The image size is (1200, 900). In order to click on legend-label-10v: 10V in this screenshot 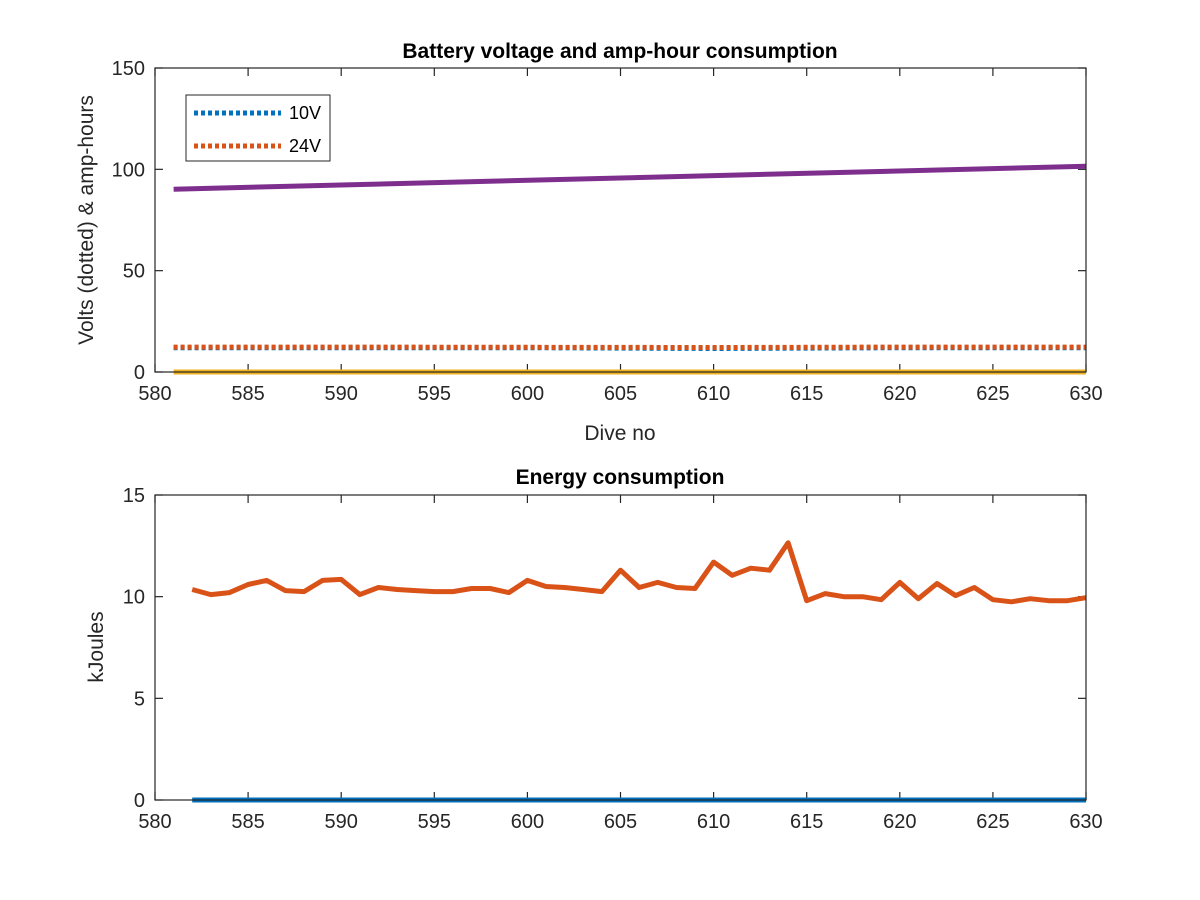, I will do `click(305, 113)`.